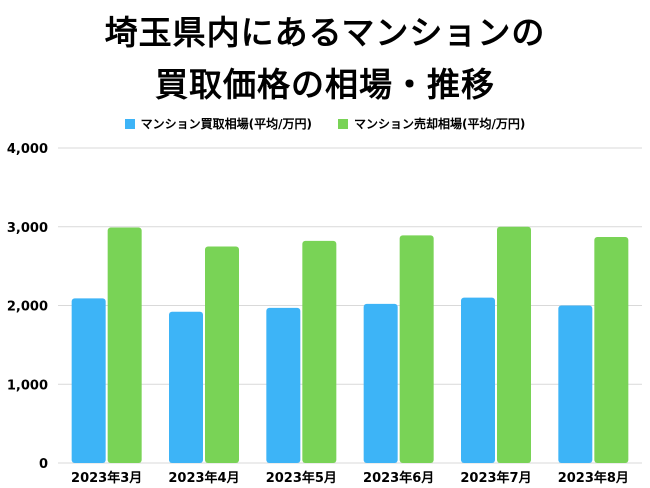  I want to click on legend-swatch-purchase, so click(129, 124).